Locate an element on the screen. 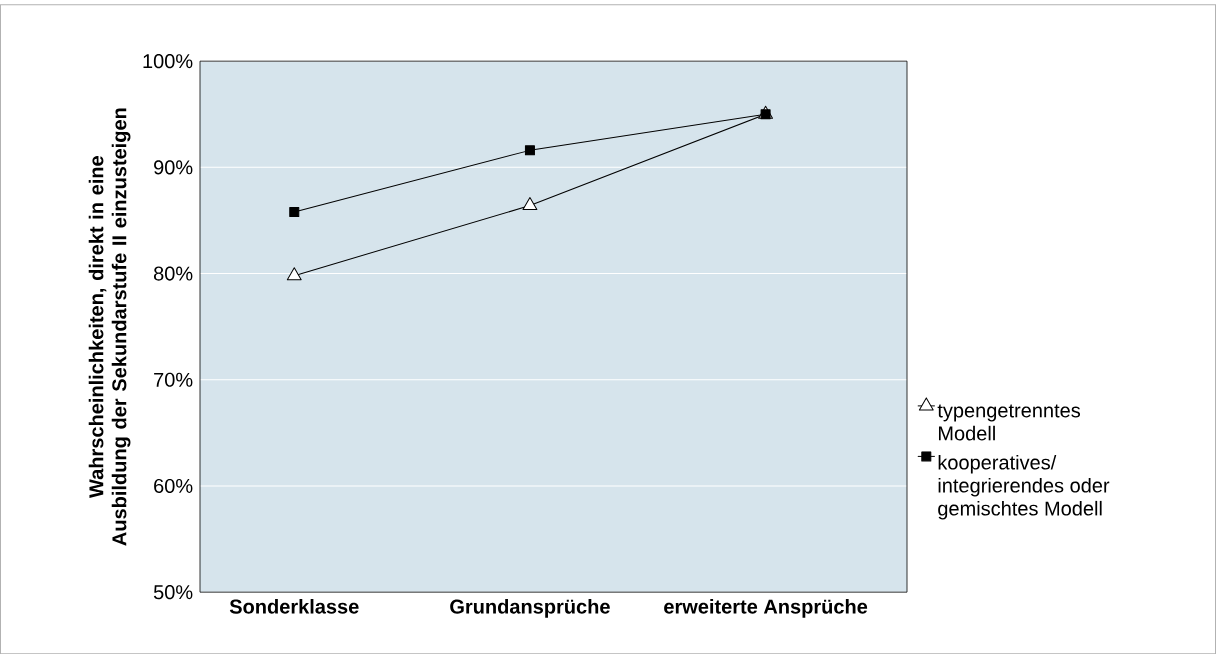  x-tick-label: Grundansprüche is located at coordinates (530, 608).